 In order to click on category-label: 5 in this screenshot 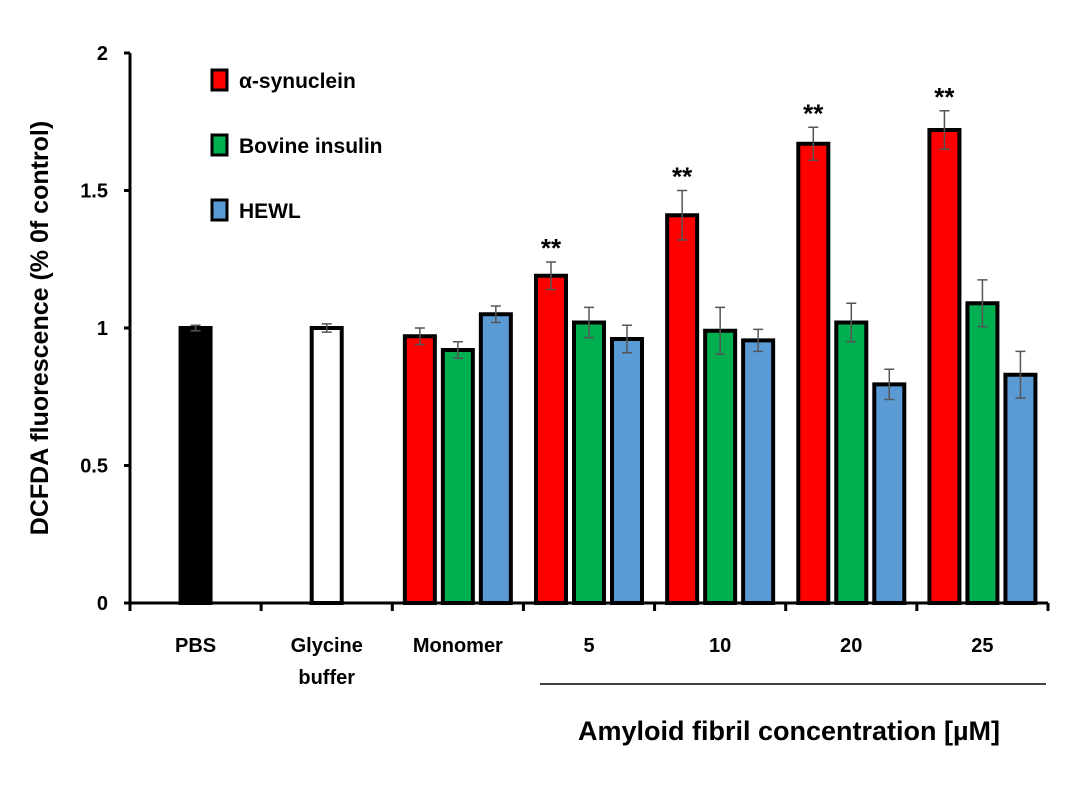, I will do `click(588, 646)`.